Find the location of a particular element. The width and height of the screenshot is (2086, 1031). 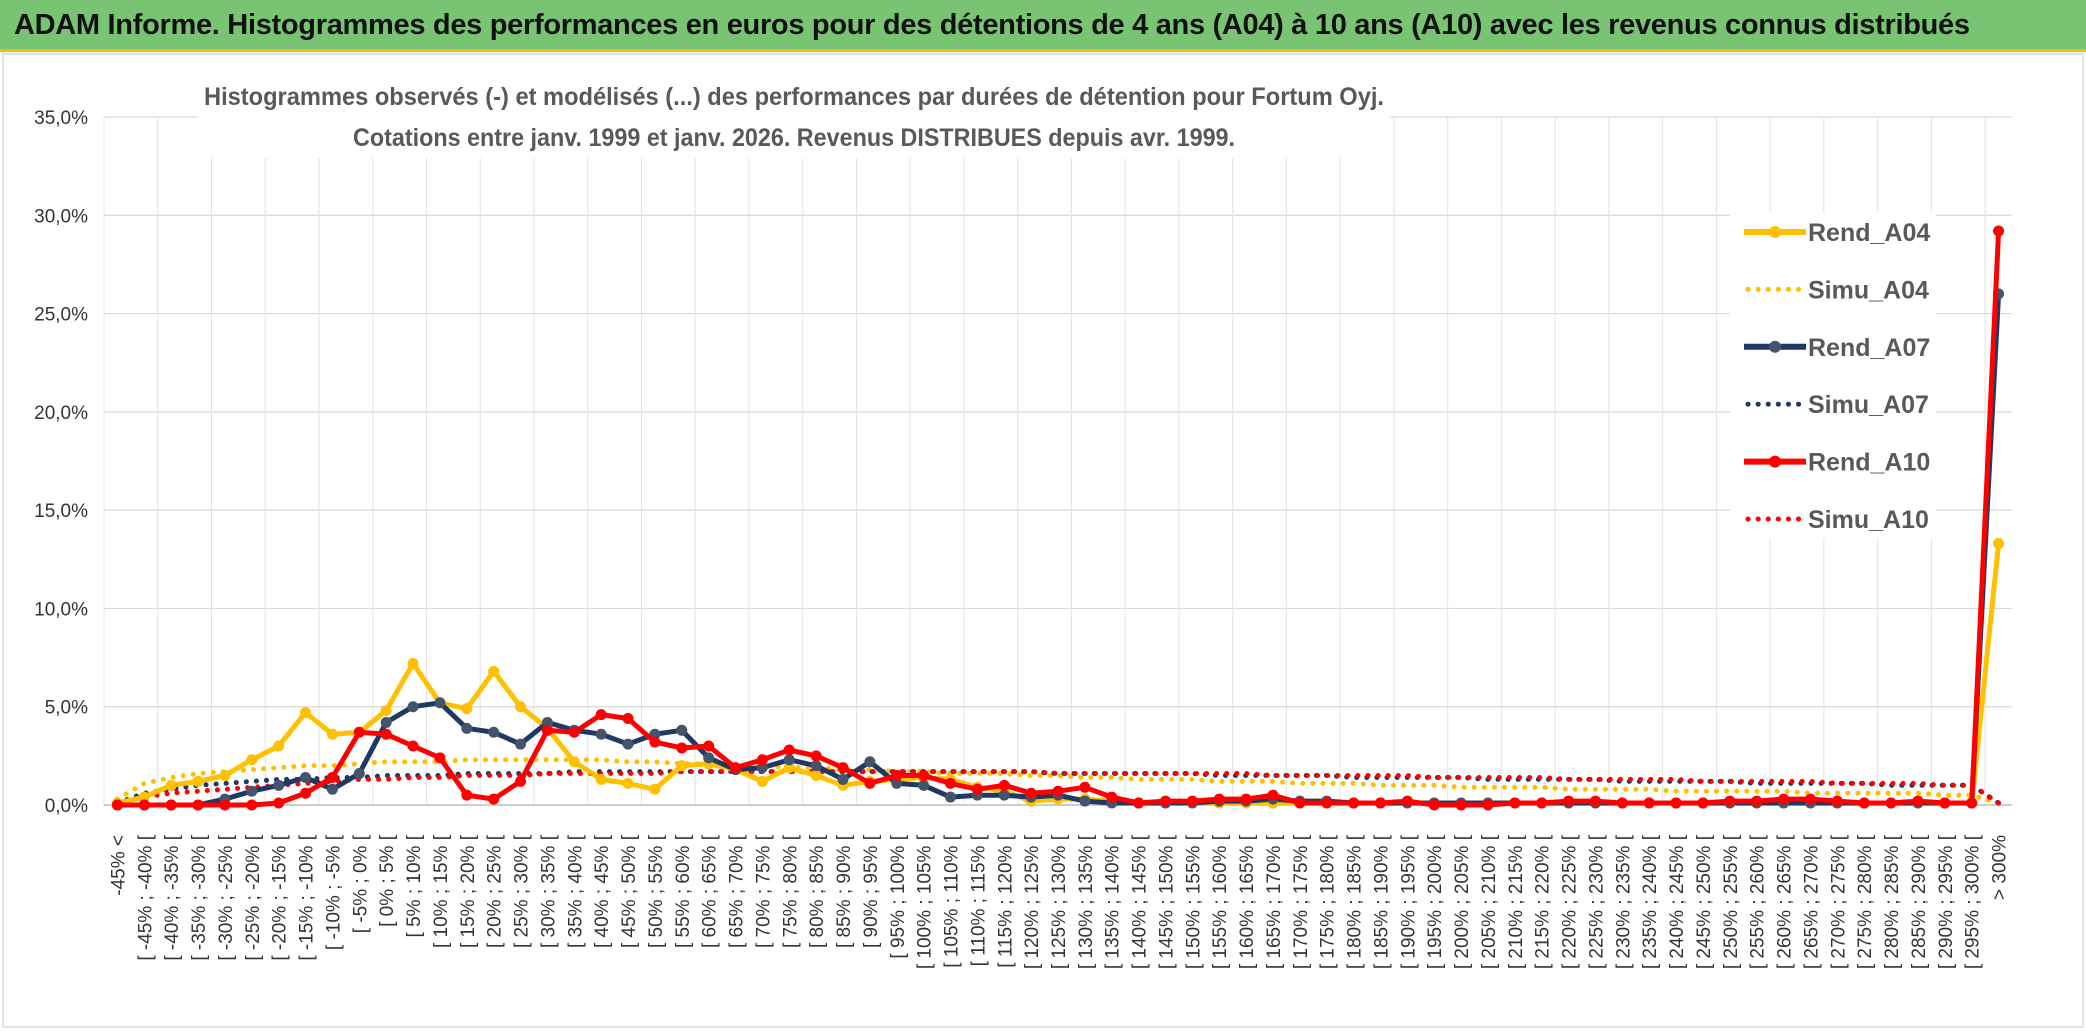

legend-bg is located at coordinates (1833, 375).